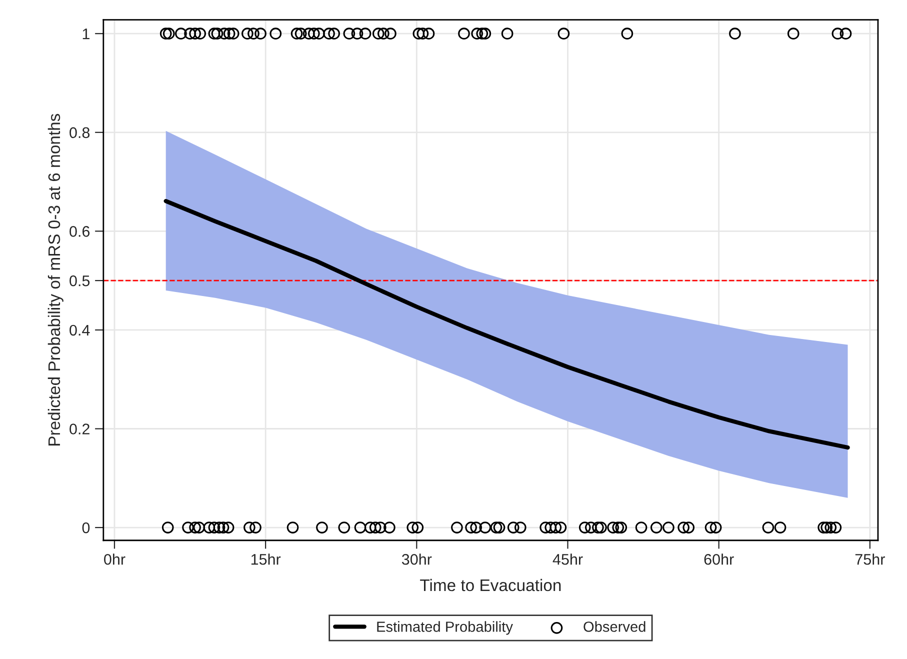 This screenshot has width=907, height=659. What do you see at coordinates (86, 34) in the screenshot?
I see `y-tick-label: 1` at bounding box center [86, 34].